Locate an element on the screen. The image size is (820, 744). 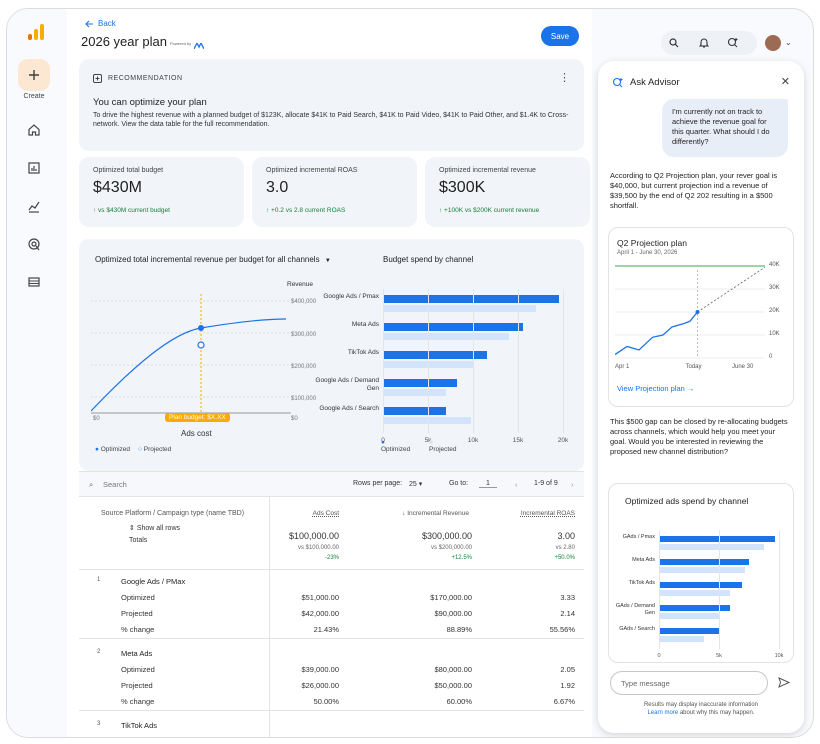
x-tick: 20k is located at coordinates (563, 440).